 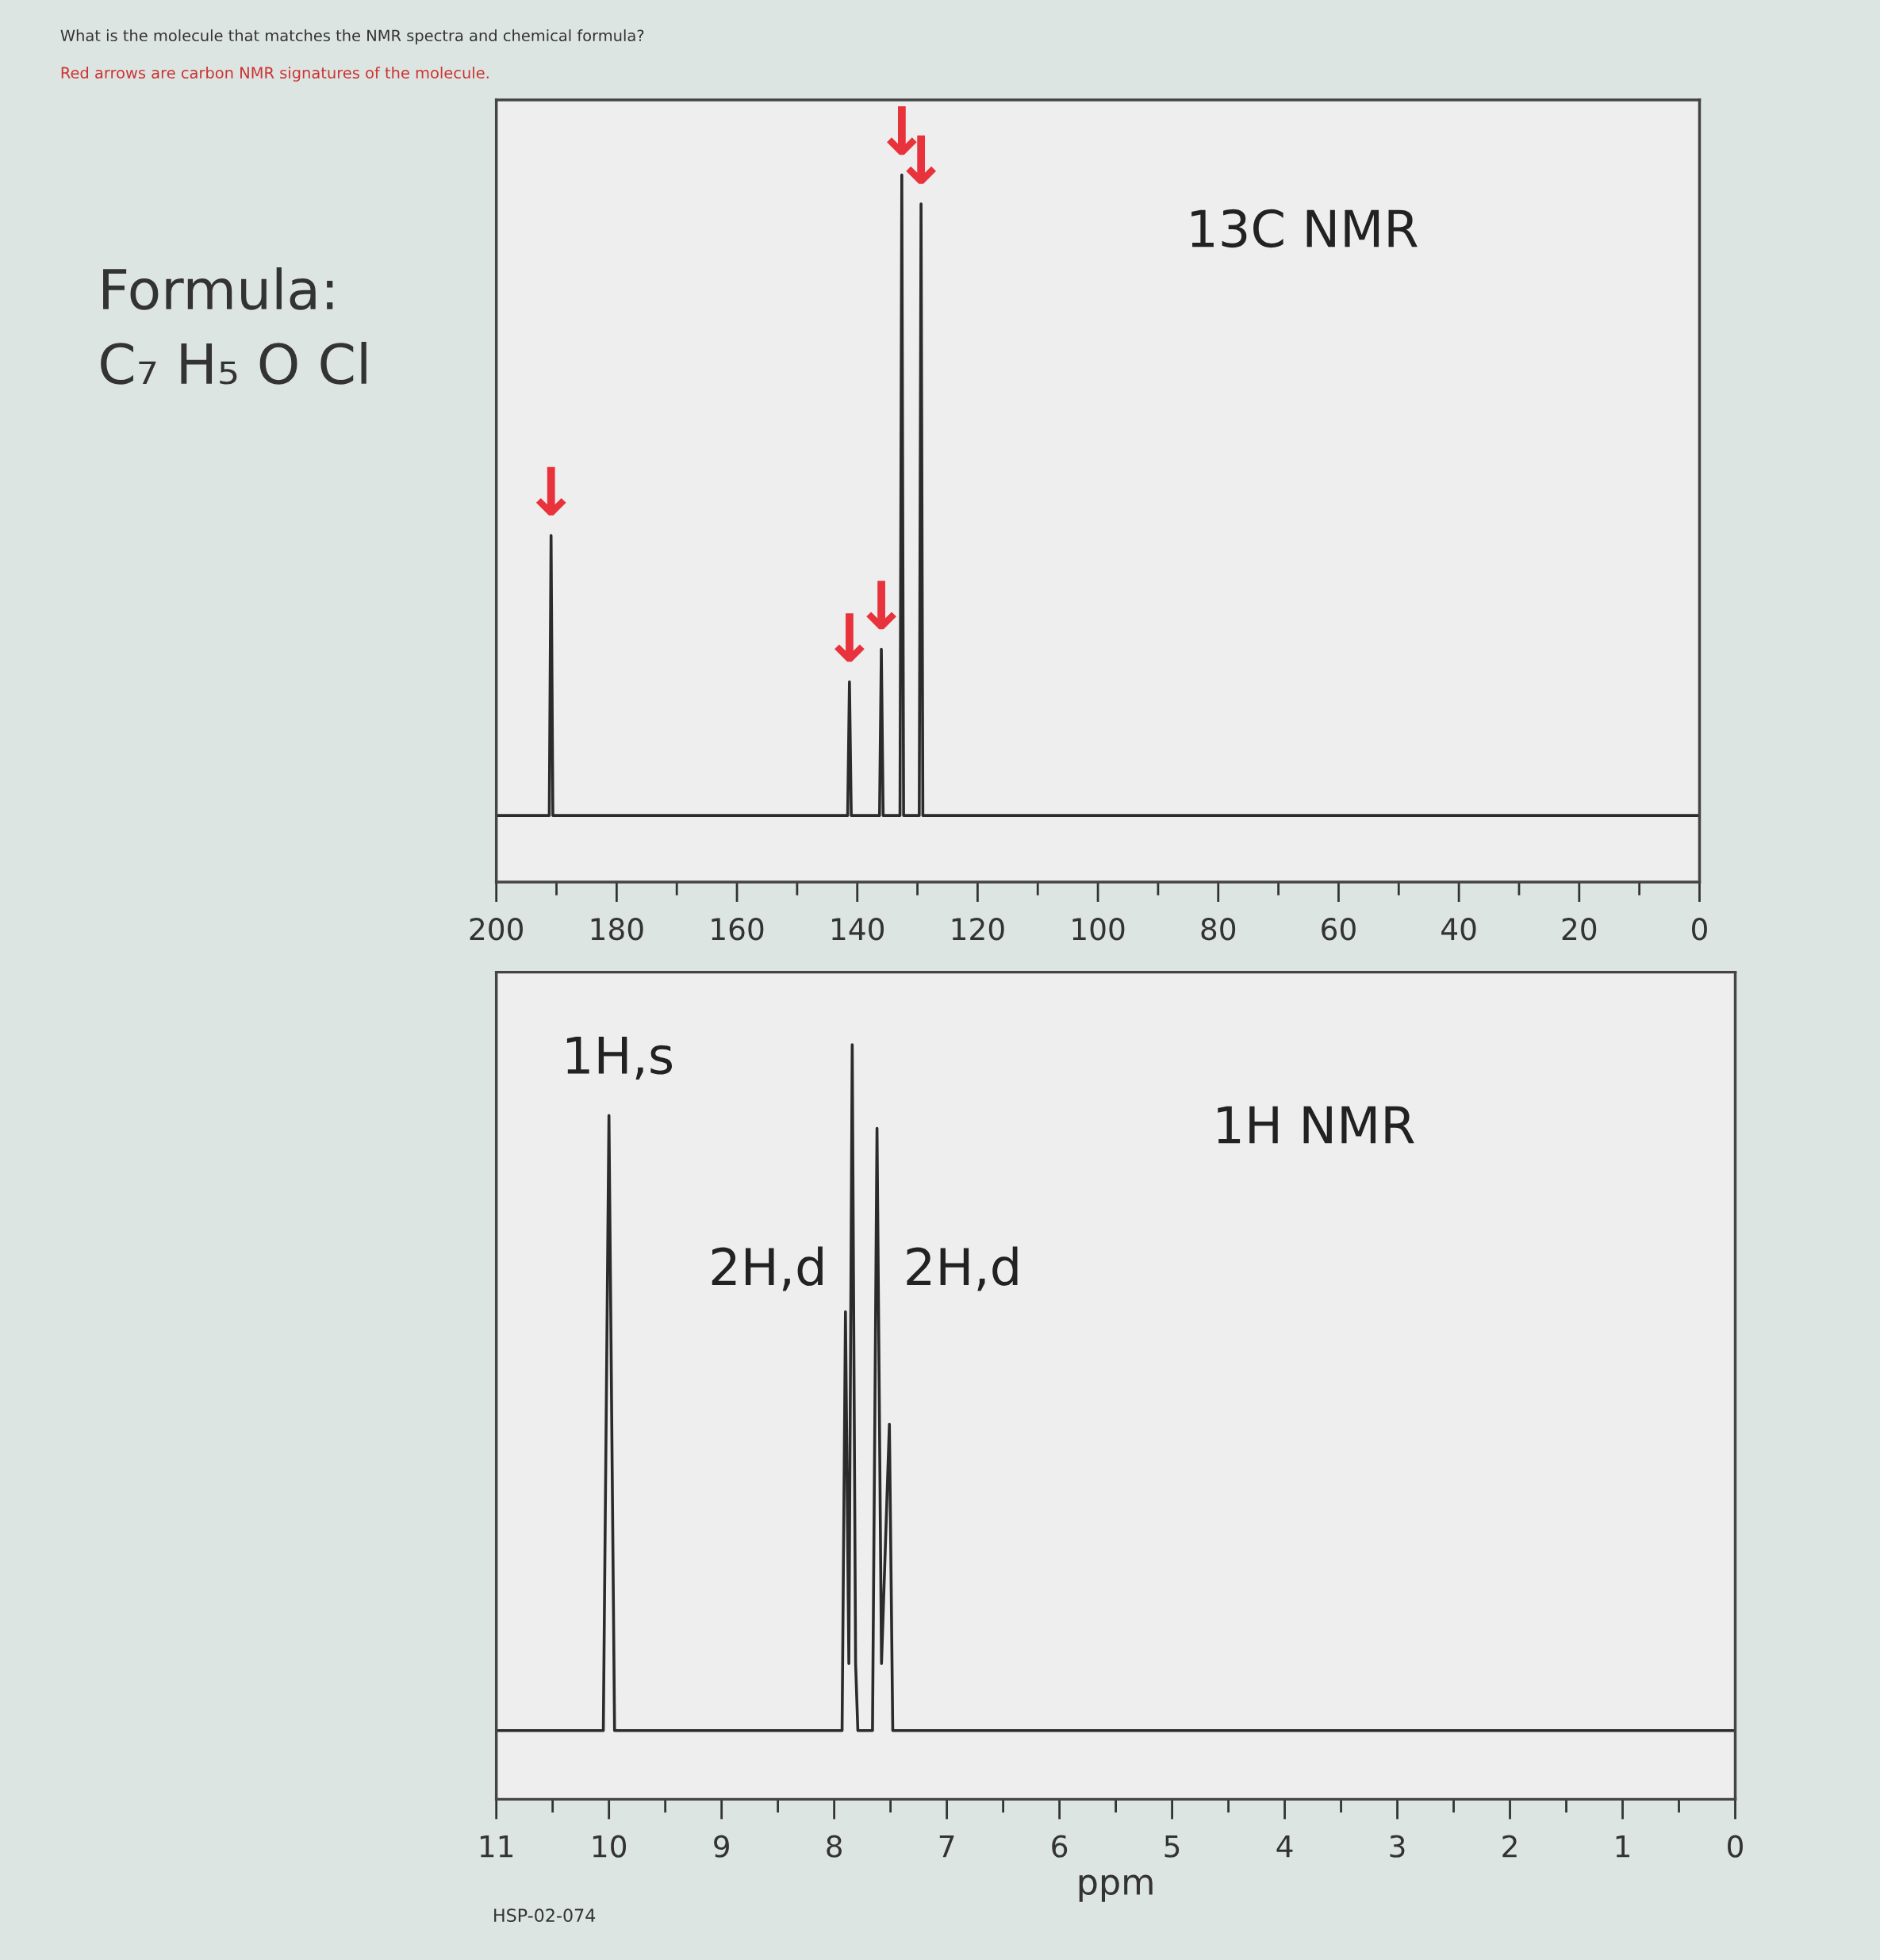 I want to click on x-tick-label: 60, so click(x=1339, y=929).